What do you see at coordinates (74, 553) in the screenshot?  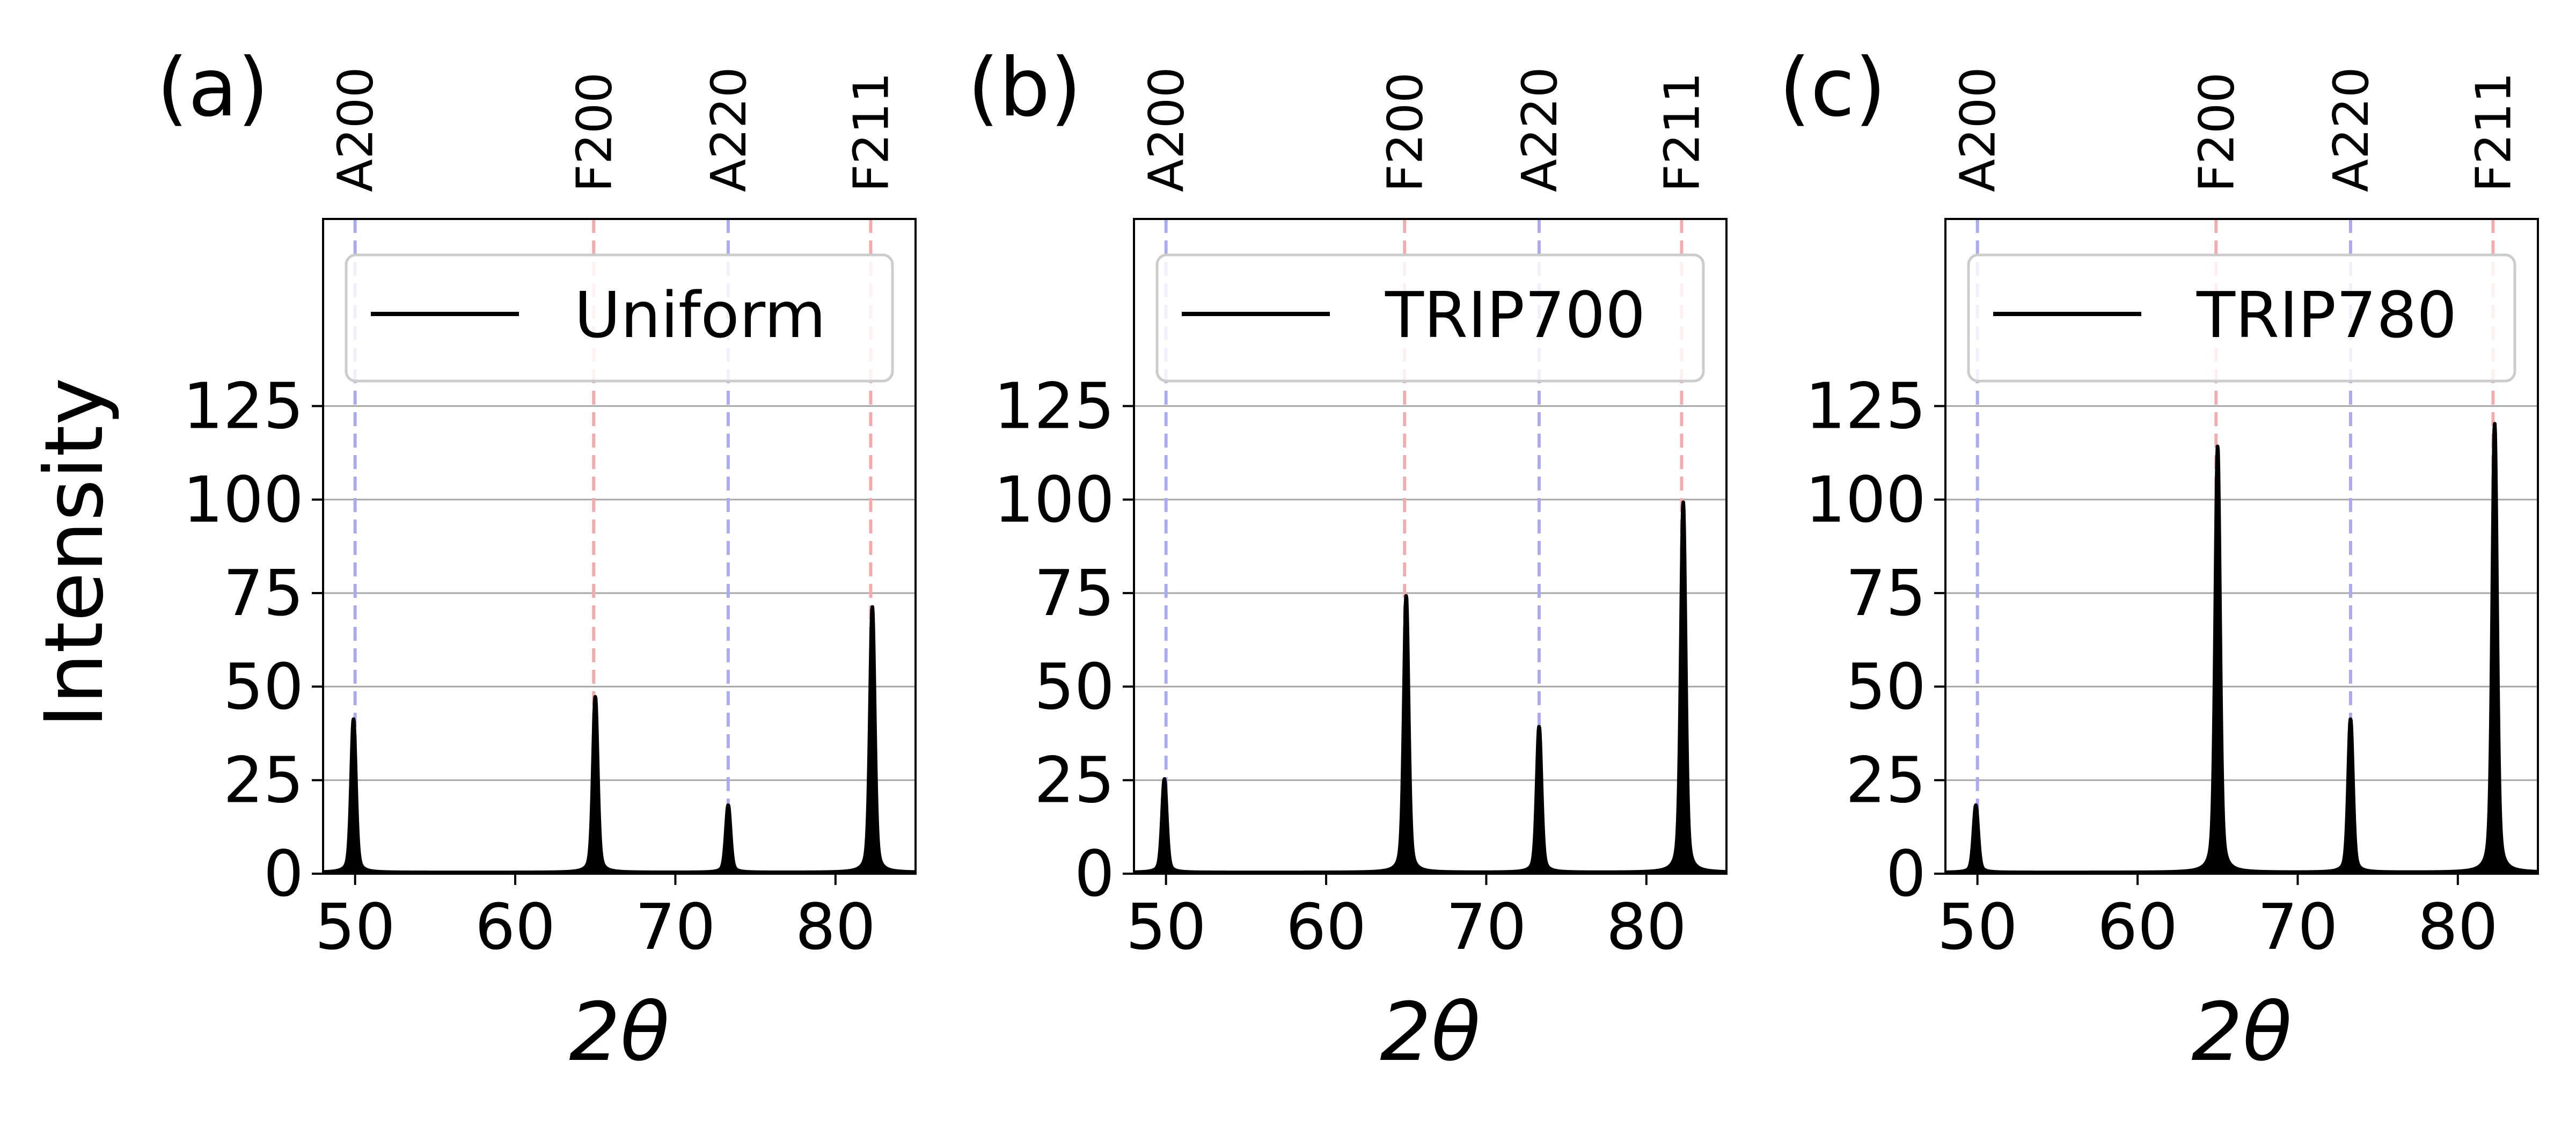 I see `y-axis-label: Intensity` at bounding box center [74, 553].